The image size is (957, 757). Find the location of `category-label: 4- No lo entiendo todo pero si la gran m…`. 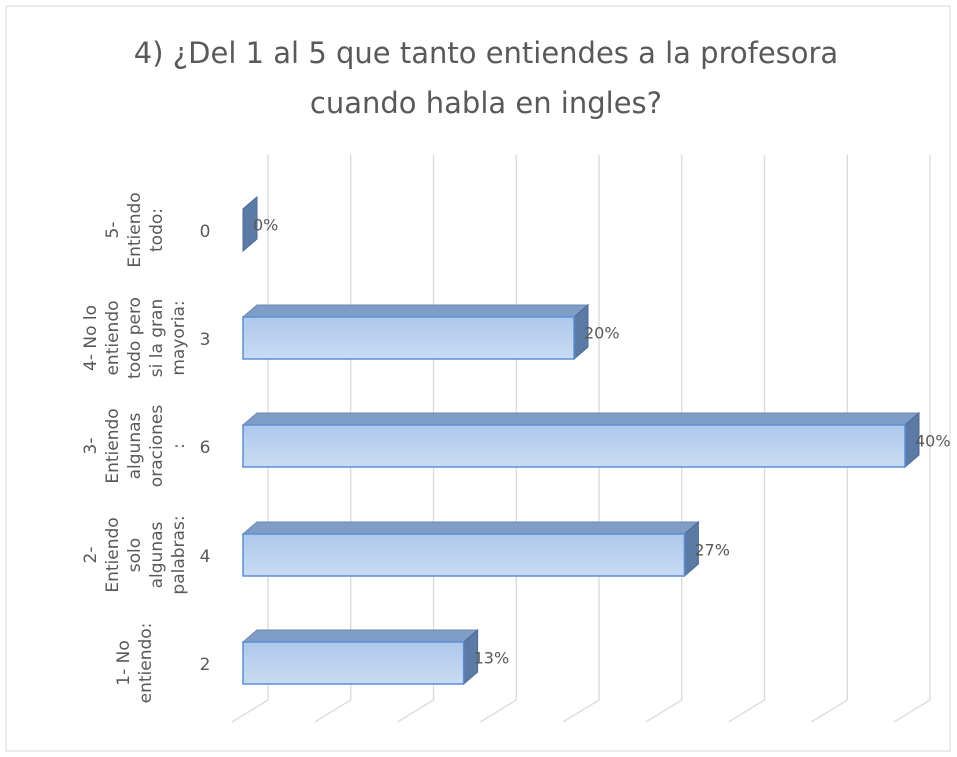

category-label: 4- No lo entiendo todo pero si la gran m… is located at coordinates (135, 338).